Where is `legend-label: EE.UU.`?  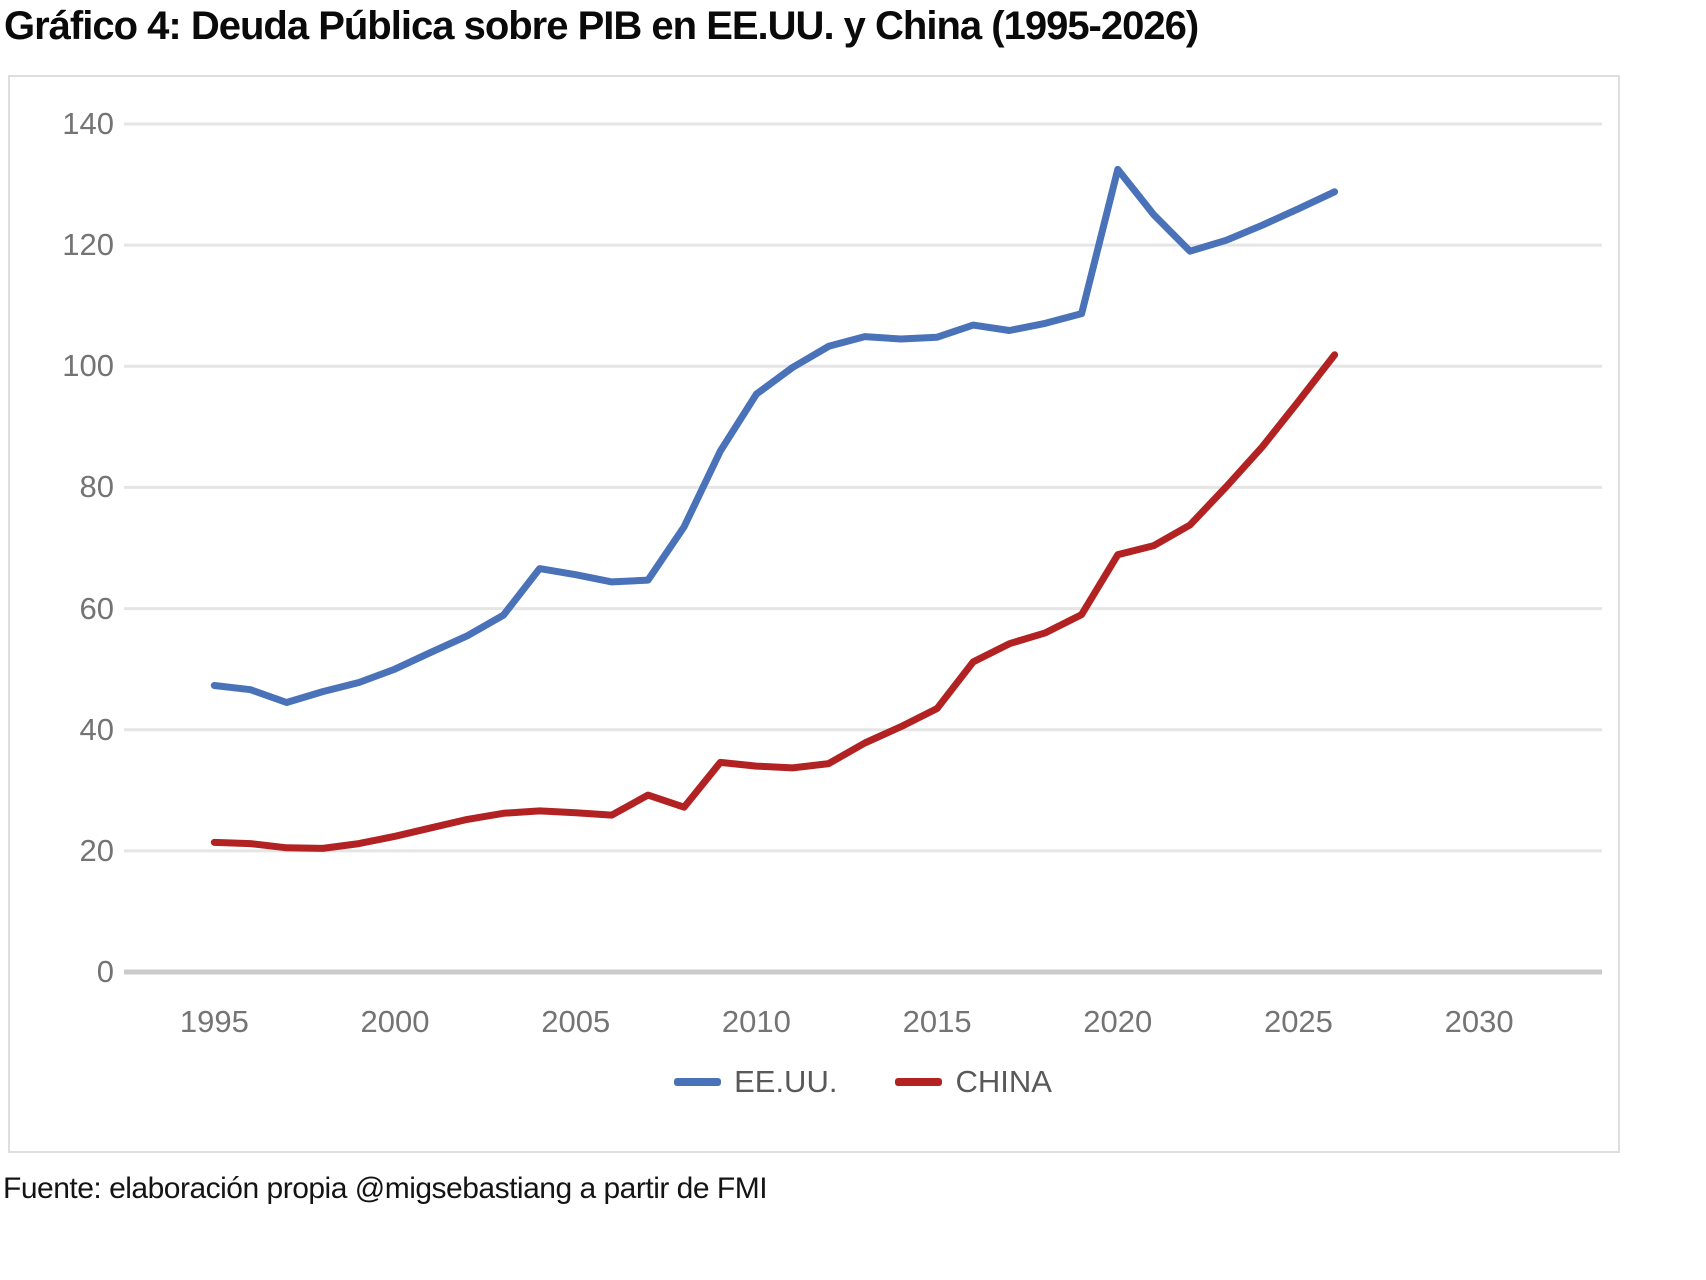 legend-label: EE.UU. is located at coordinates (786, 1081).